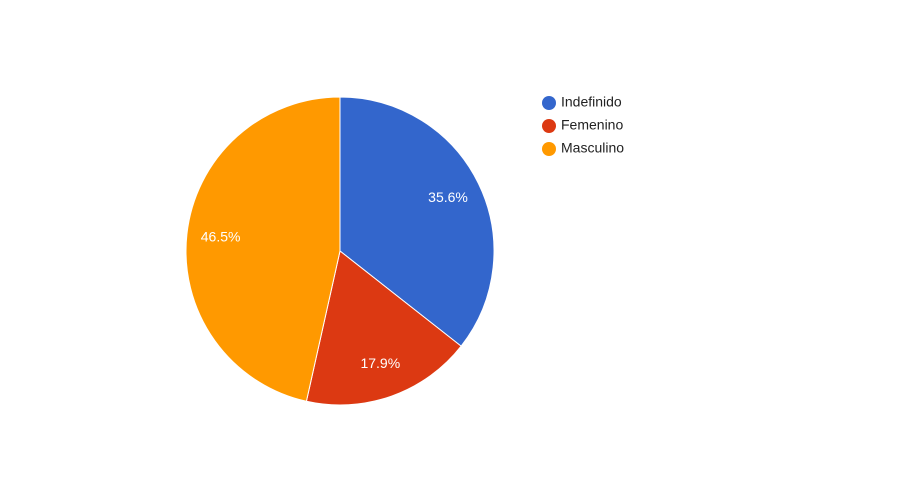  What do you see at coordinates (383, 328) in the screenshot?
I see `pie-slice-femenino` at bounding box center [383, 328].